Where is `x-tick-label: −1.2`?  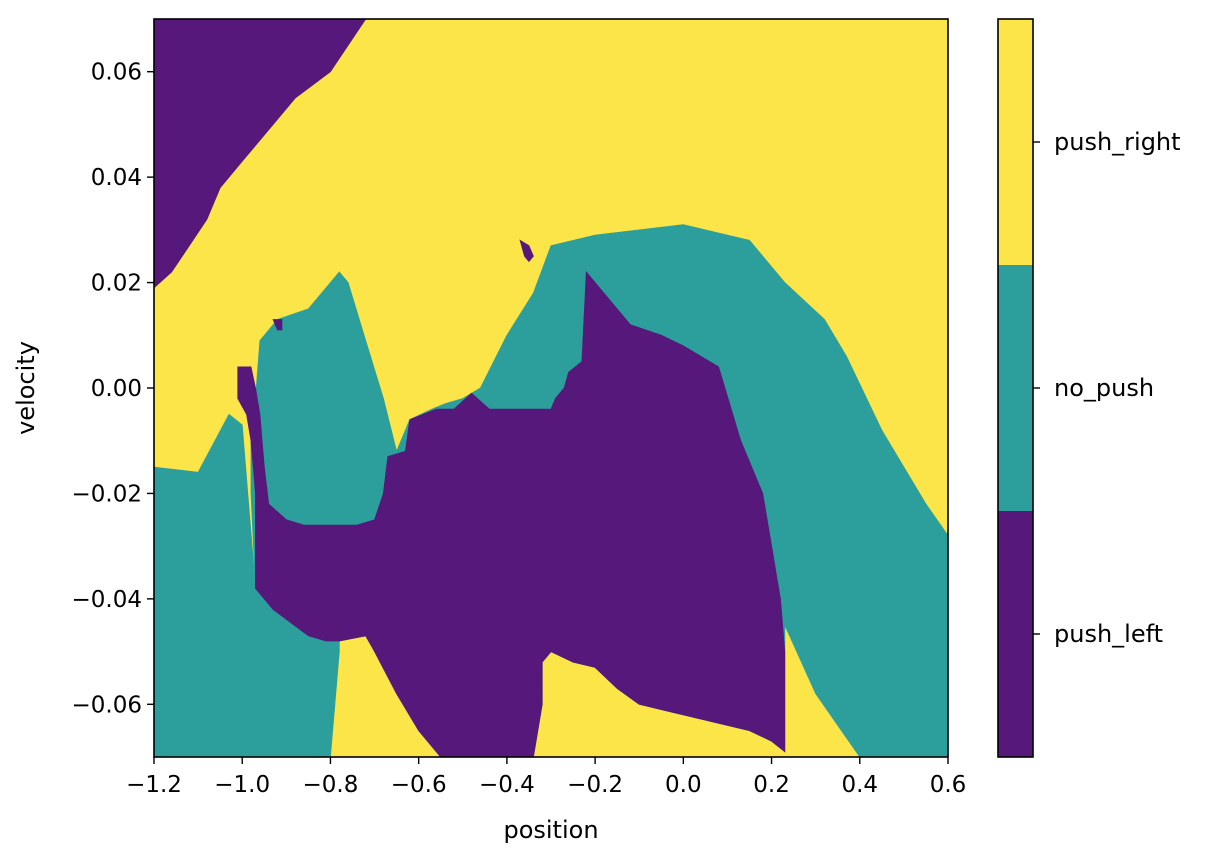 x-tick-label: −1.2 is located at coordinates (154, 785).